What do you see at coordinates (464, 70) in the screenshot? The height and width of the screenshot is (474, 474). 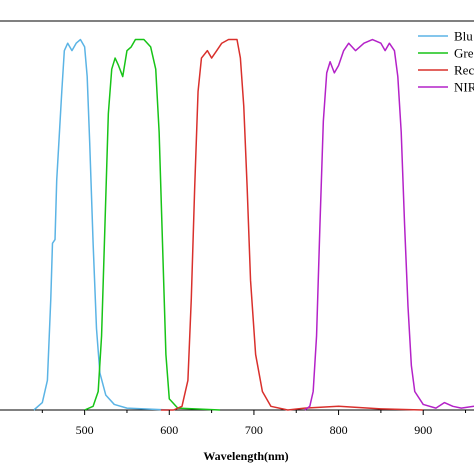 I see `legend-label-rec: Rec` at bounding box center [464, 70].